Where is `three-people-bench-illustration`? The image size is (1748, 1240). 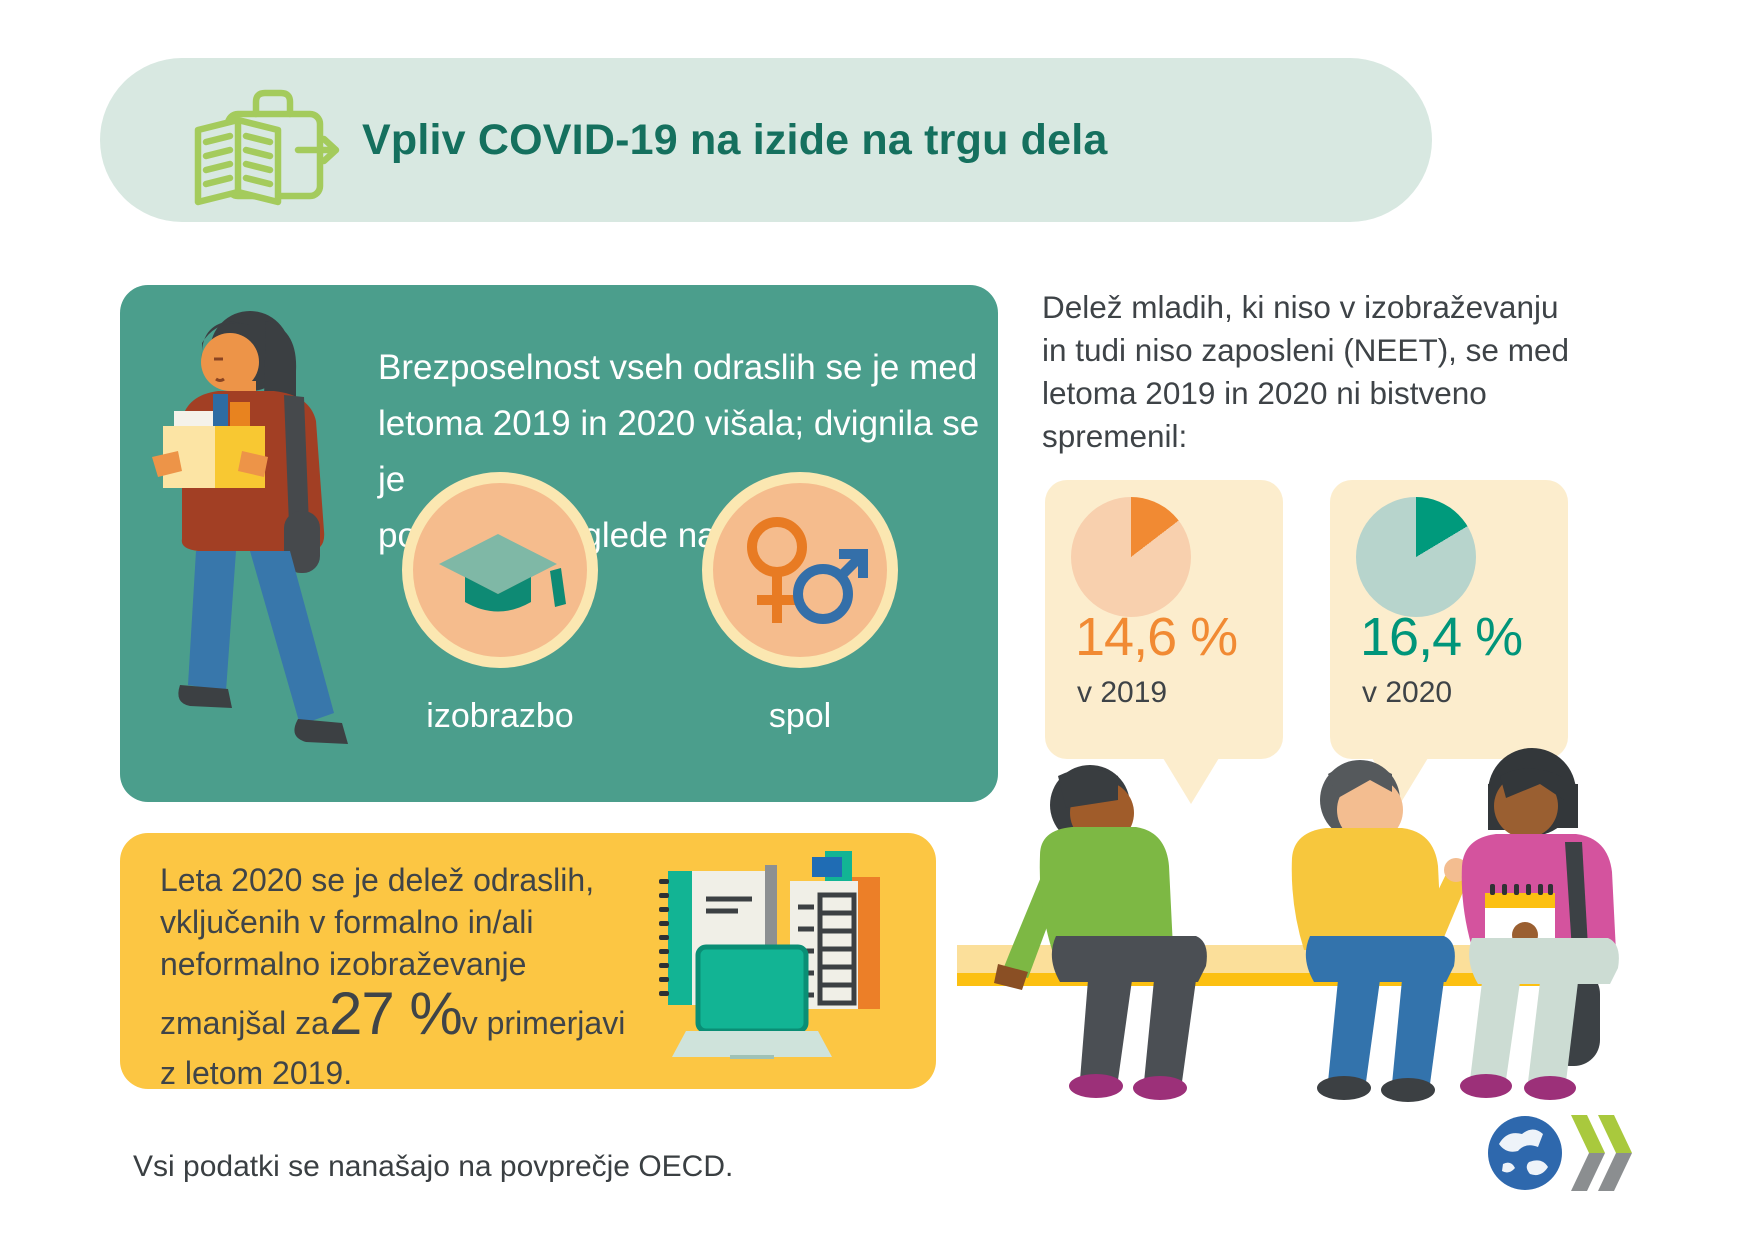 three-people-bench-illustration is located at coordinates (1288, 925).